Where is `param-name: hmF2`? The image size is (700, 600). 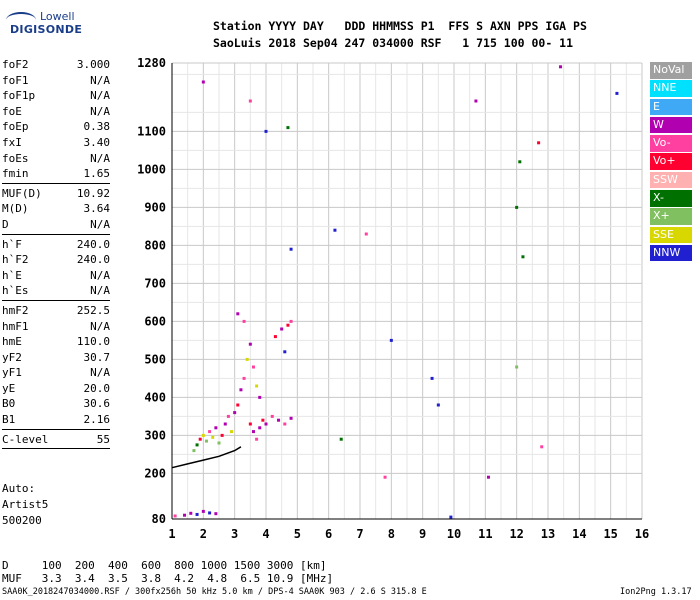
param-name: hmF2 is located at coordinates (15, 310).